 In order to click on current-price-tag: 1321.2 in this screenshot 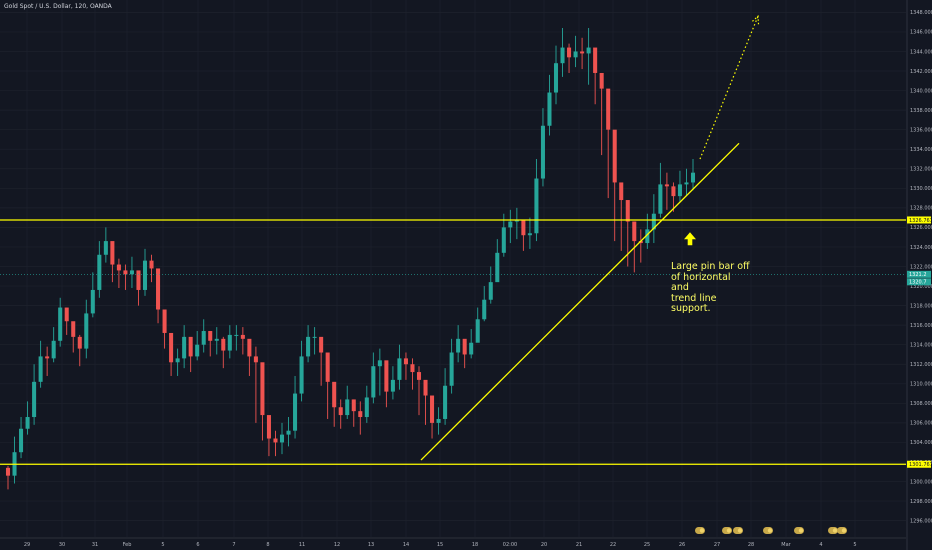, I will do `click(919, 274)`.